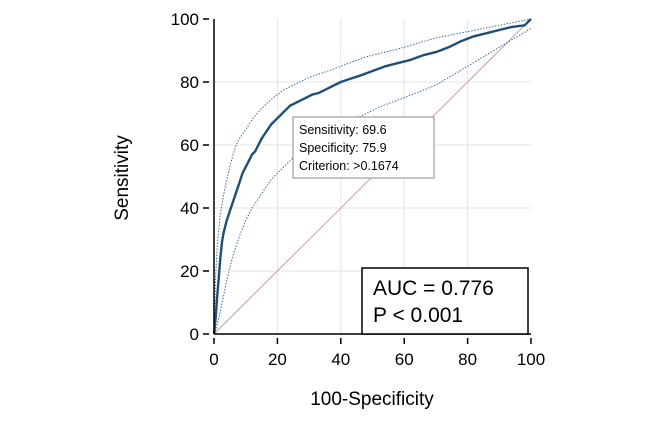  I want to click on x-tick-label: 0, so click(213, 359).